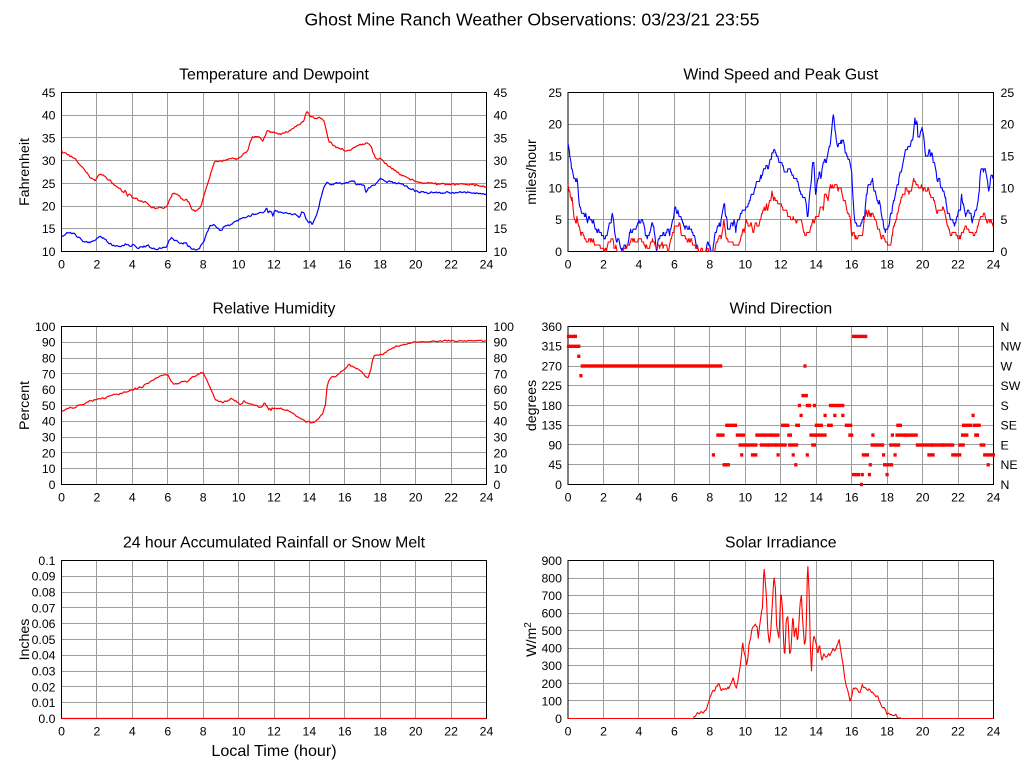 The width and height of the screenshot is (1027, 772). What do you see at coordinates (44, 608) in the screenshot?
I see `svg-text: 0.07` at bounding box center [44, 608].